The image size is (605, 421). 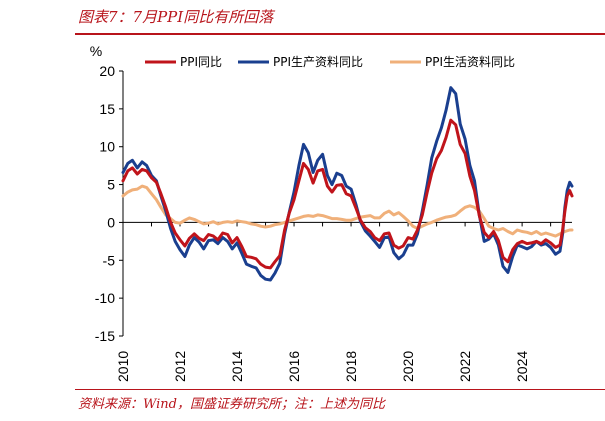 I want to click on y-tick-label: -15, so click(x=105, y=336).